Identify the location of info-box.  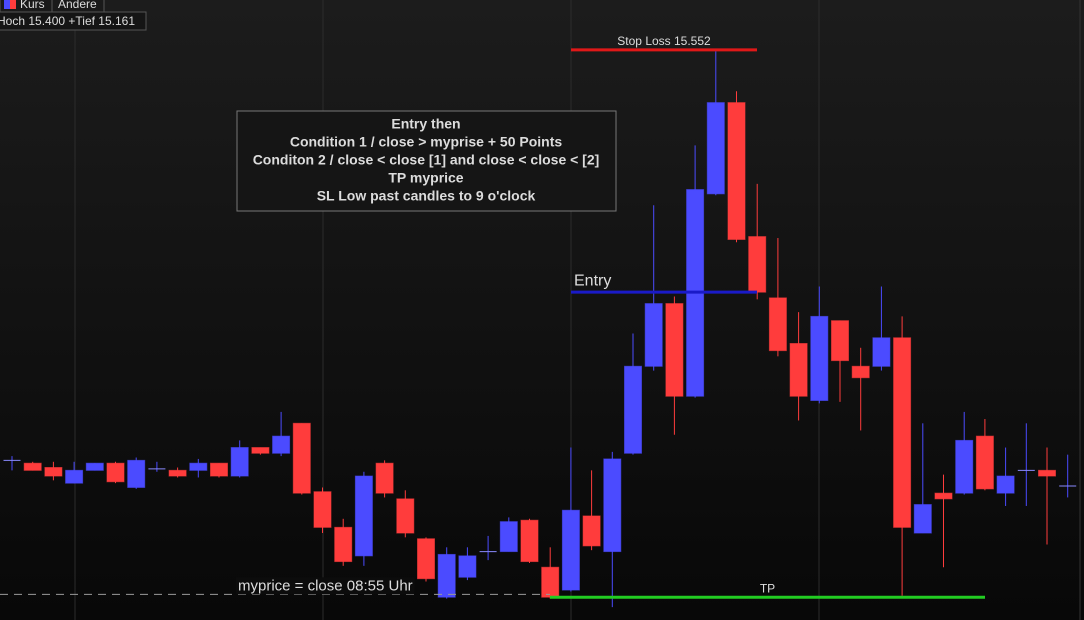
(73, 21).